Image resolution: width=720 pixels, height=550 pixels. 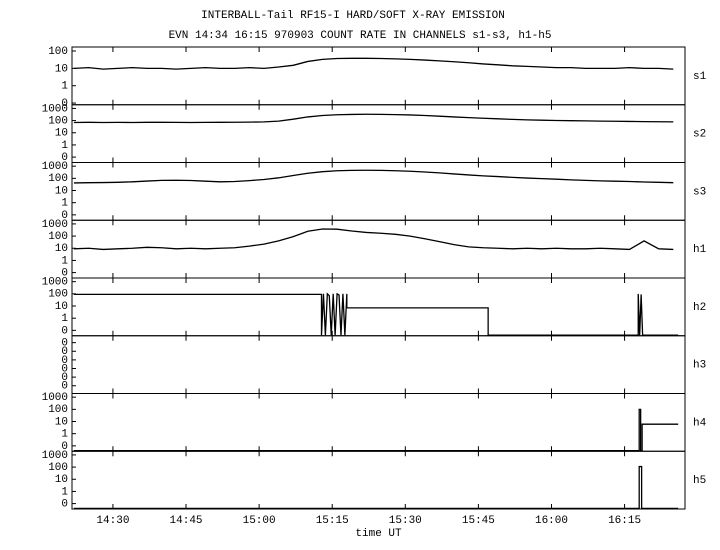 I want to click on x-tick-label: 15:00, so click(x=259, y=521).